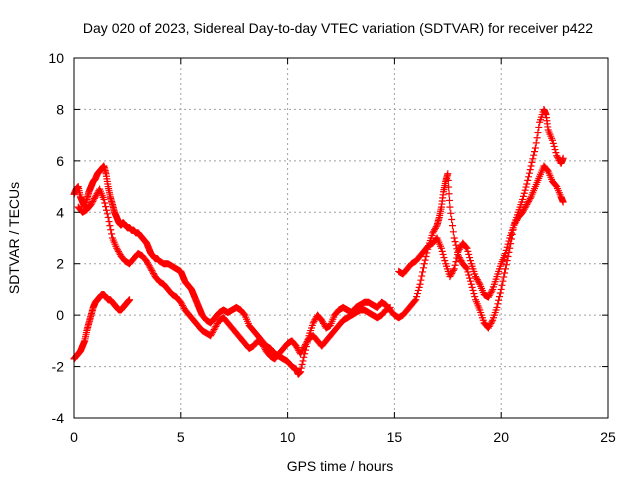 This screenshot has width=640, height=480. Describe the element at coordinates (56, 58) in the screenshot. I see `y-tick-label: 10` at that location.